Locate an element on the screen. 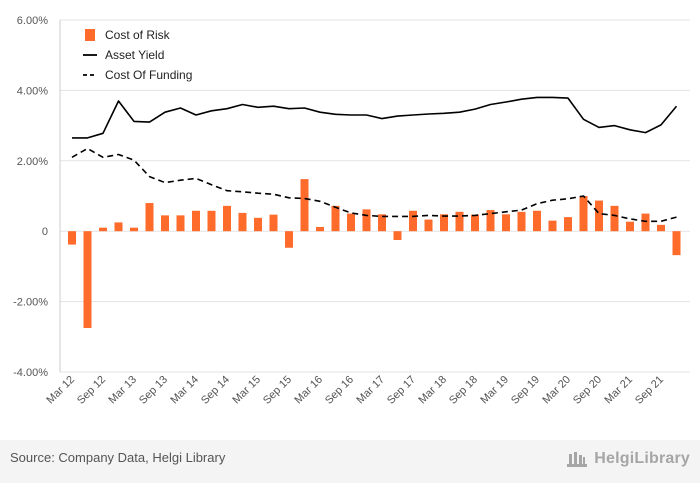  x-tick-label: Sep 13 is located at coordinates (153, 390).